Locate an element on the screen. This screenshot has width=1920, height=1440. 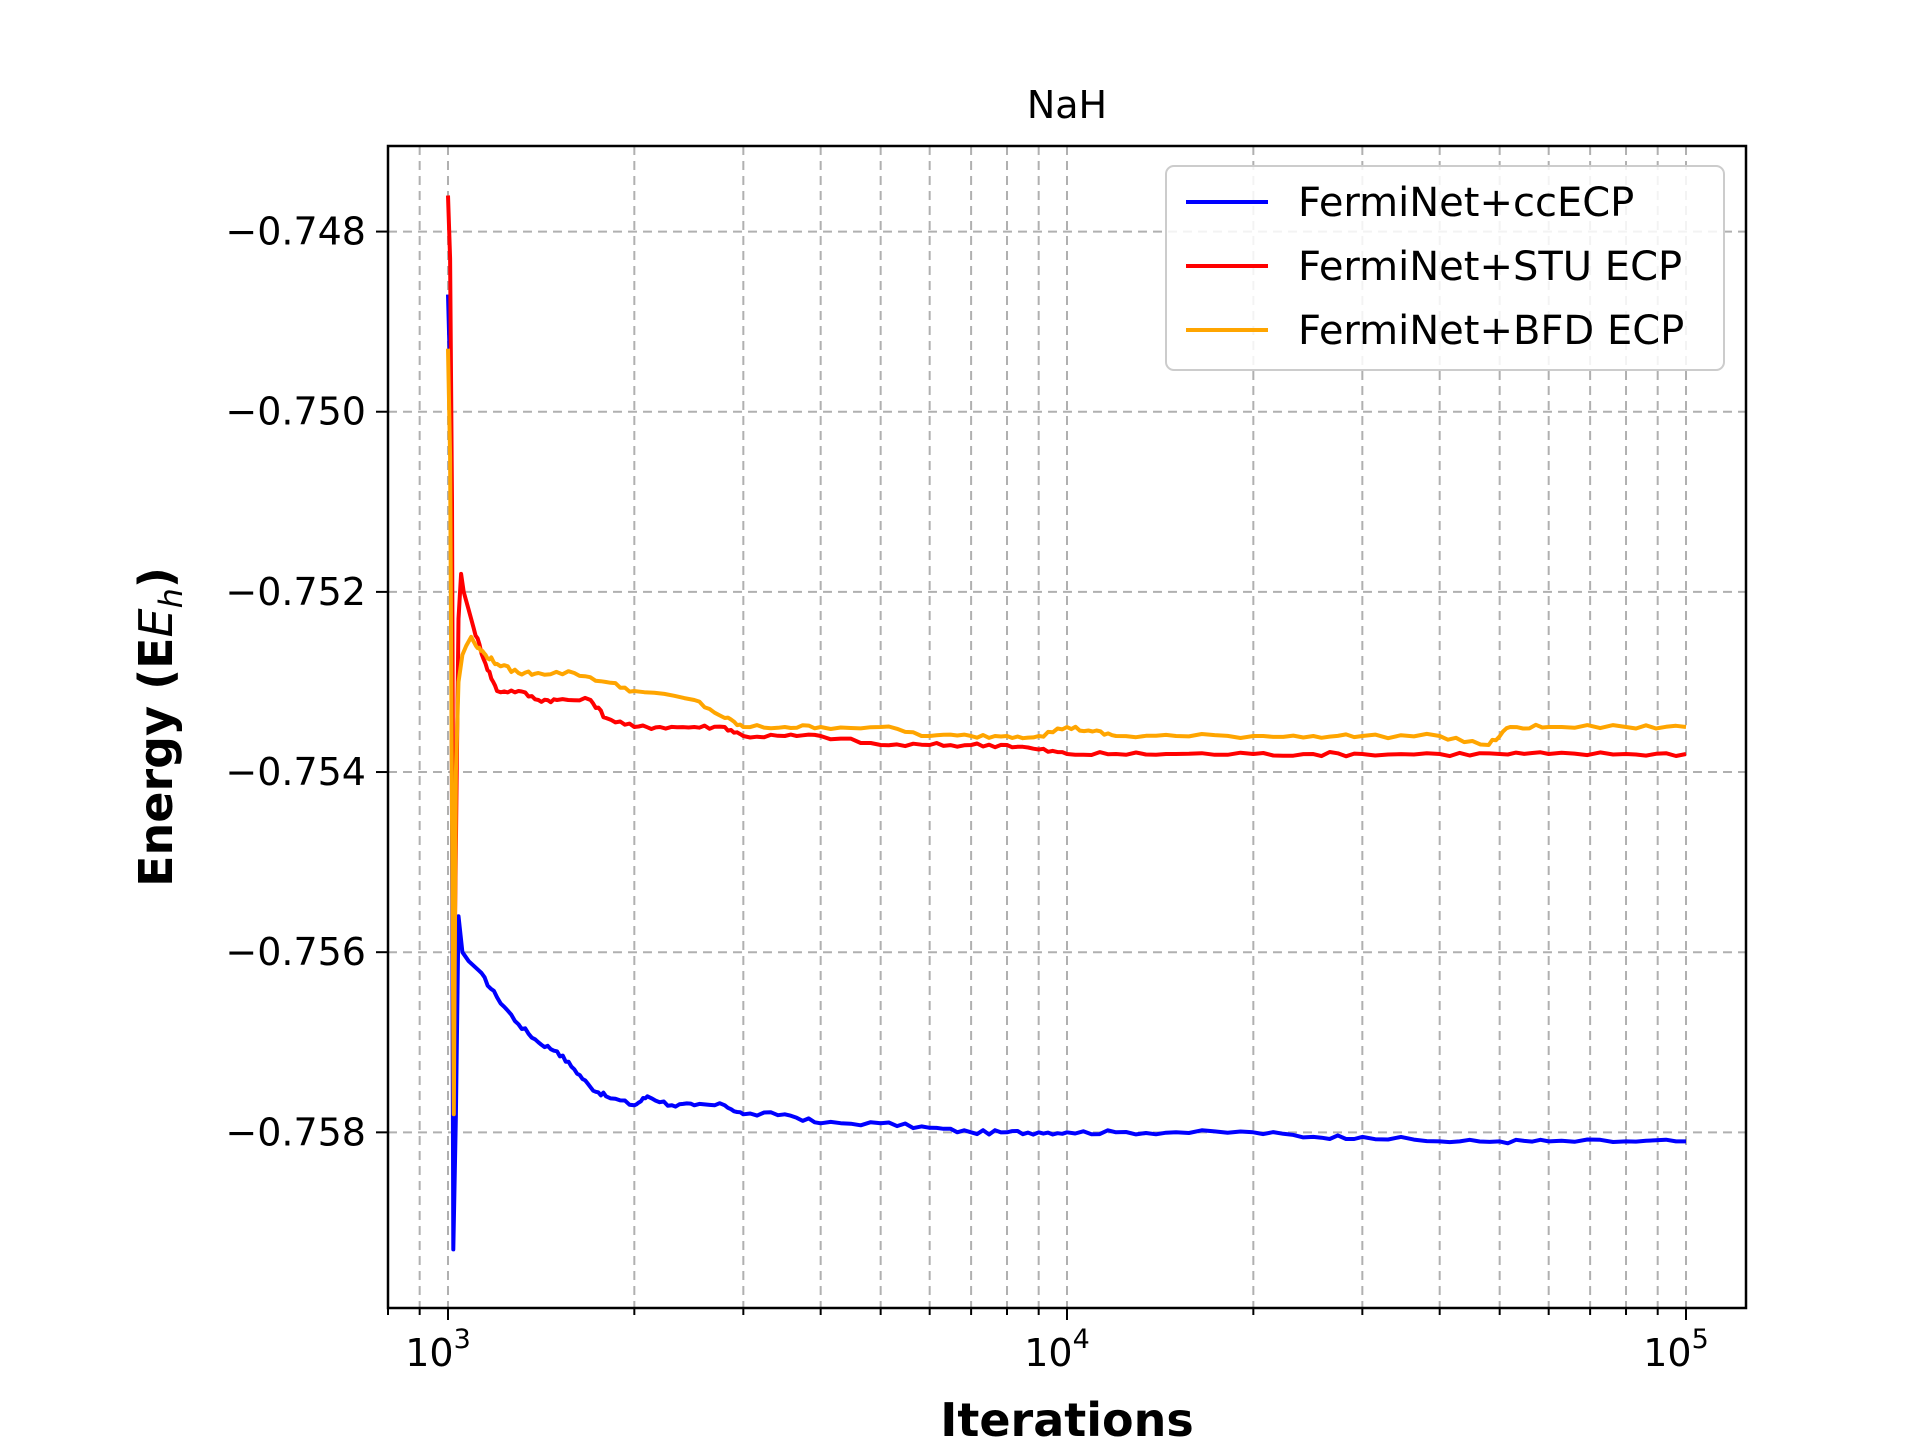
x-tick-label: 10³ is located at coordinates (438, 1349).